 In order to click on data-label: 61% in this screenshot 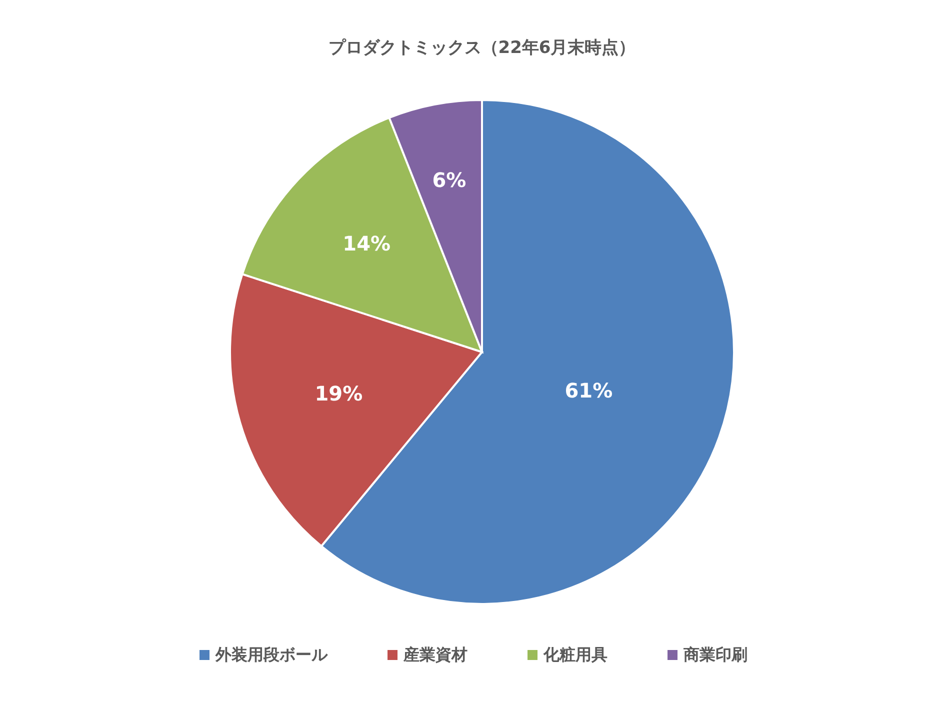, I will do `click(588, 390)`.